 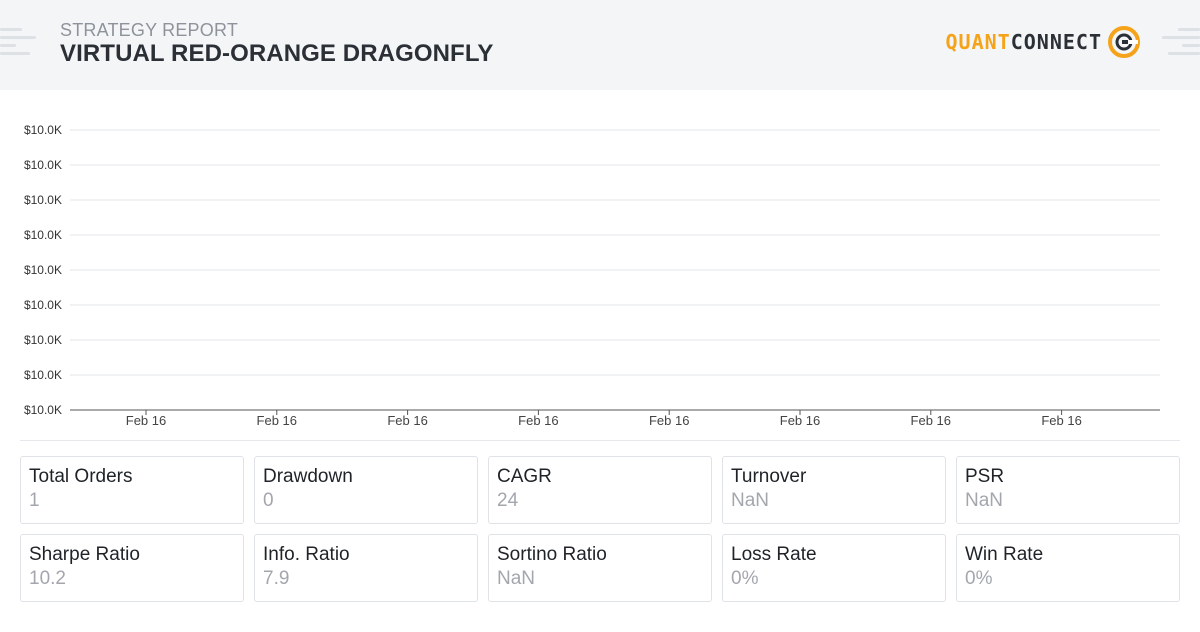 I want to click on section-divider, so click(x=600, y=440).